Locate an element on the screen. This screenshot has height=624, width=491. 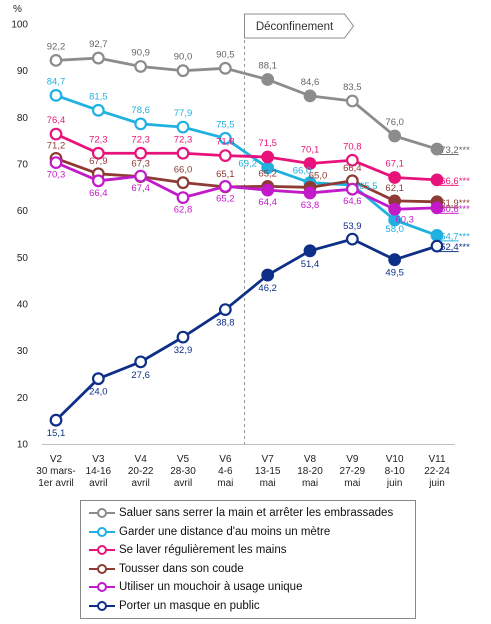
data-label: 53,9 is located at coordinates (352, 226).